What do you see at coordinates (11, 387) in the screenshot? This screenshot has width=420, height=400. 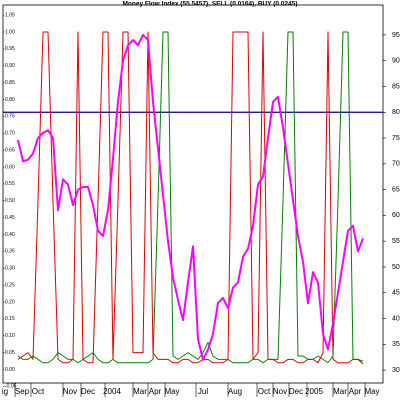 I see `y-tick-label: -0.05` at bounding box center [11, 387].